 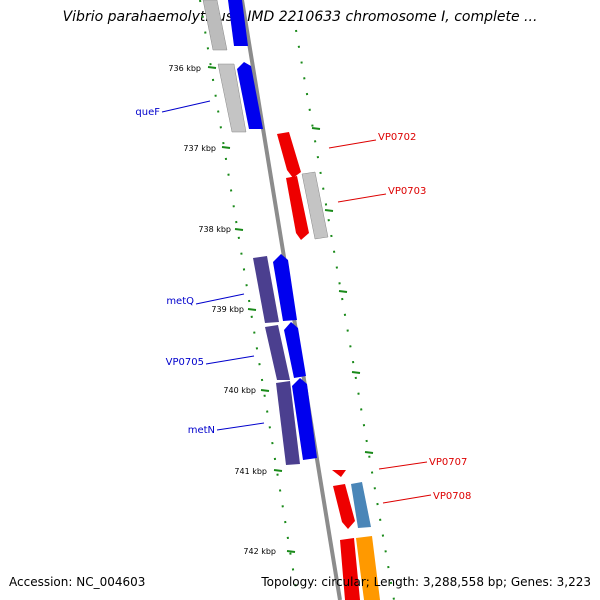 I want to click on orange-cds-fragment, so click(x=368, y=568).